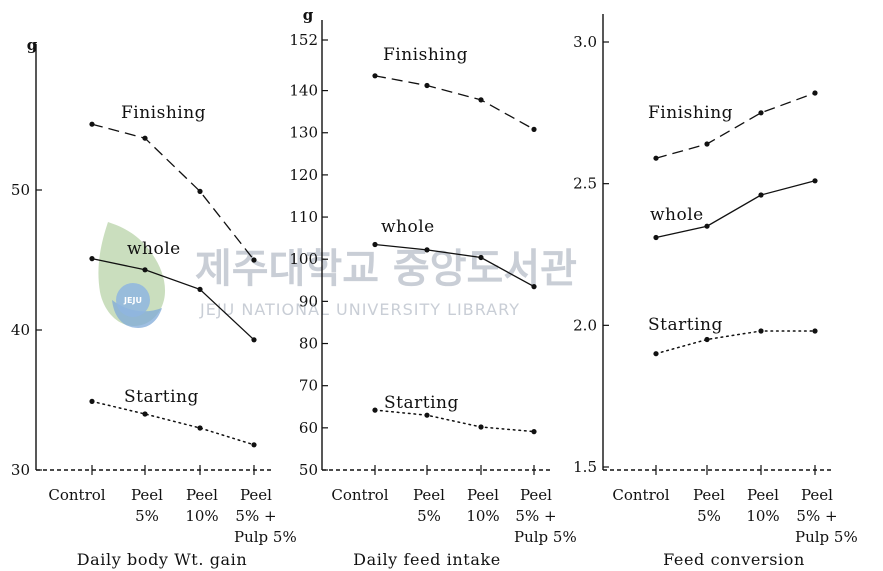 The height and width of the screenshot is (571, 883). What do you see at coordinates (585, 325) in the screenshot?
I see `y-tick-label: 2.0` at bounding box center [585, 325].